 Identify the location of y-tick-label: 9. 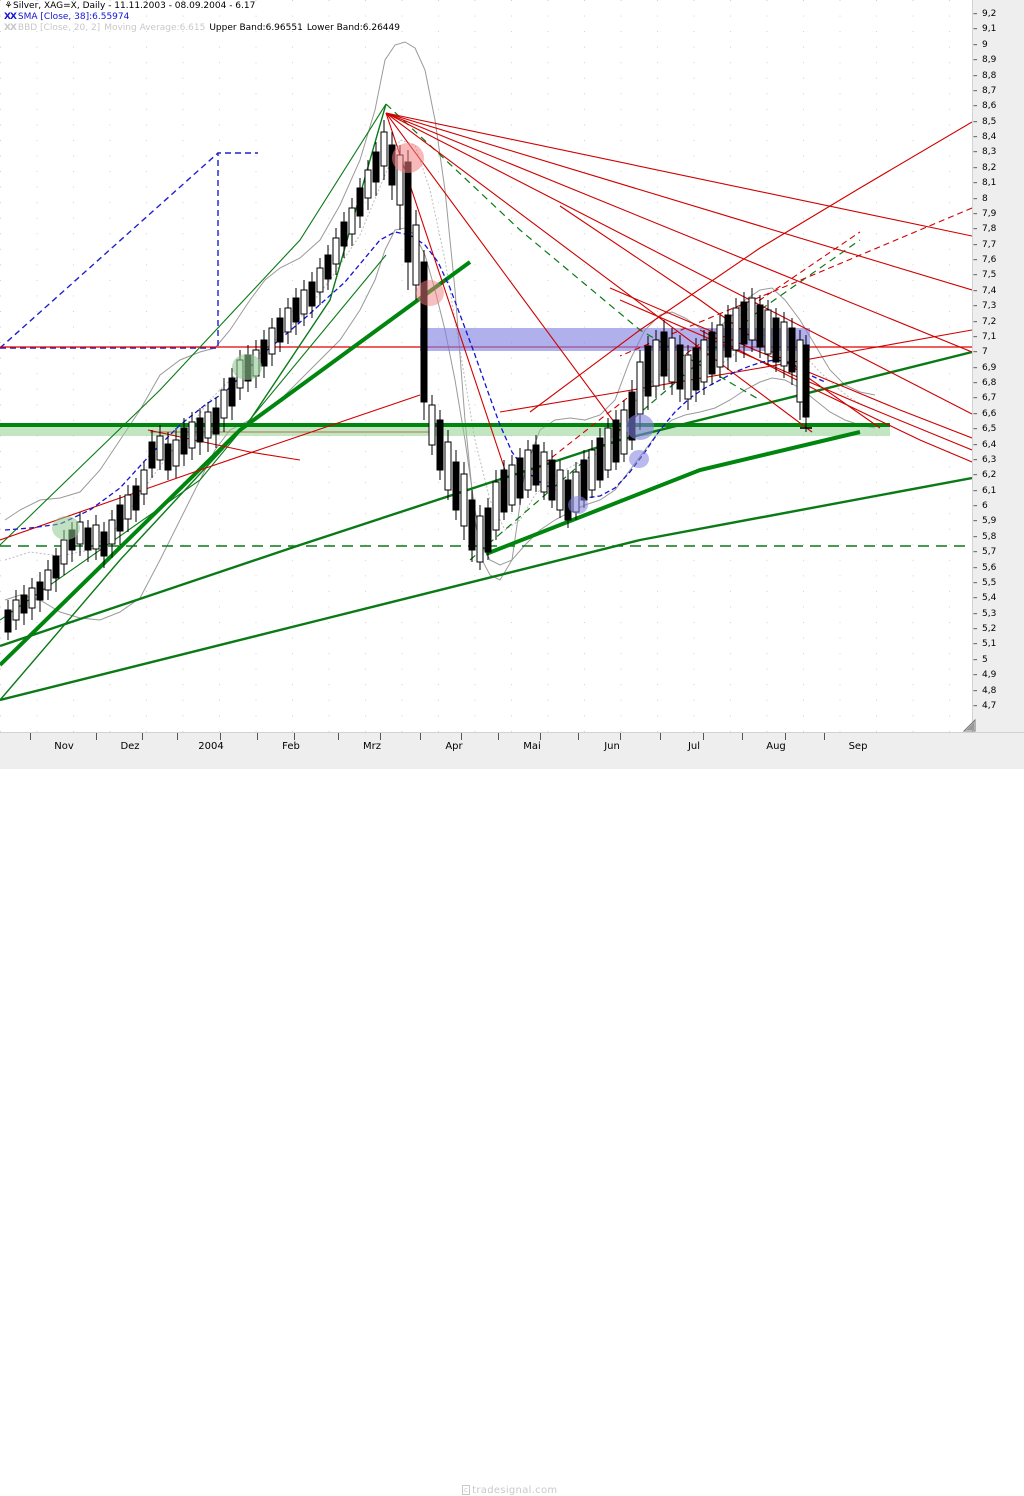
(985, 44).